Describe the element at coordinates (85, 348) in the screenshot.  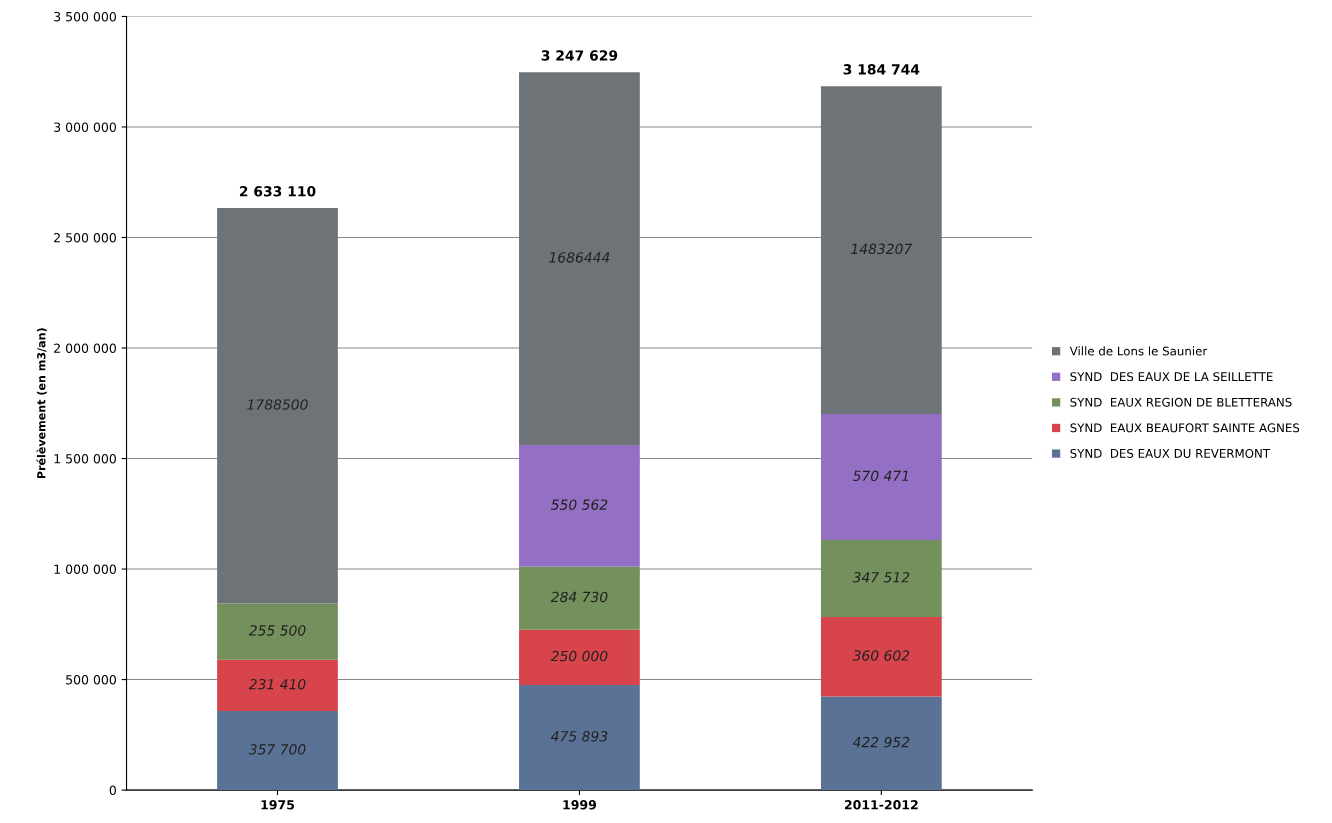
I see `y-tick-label: 2 000 000` at that location.